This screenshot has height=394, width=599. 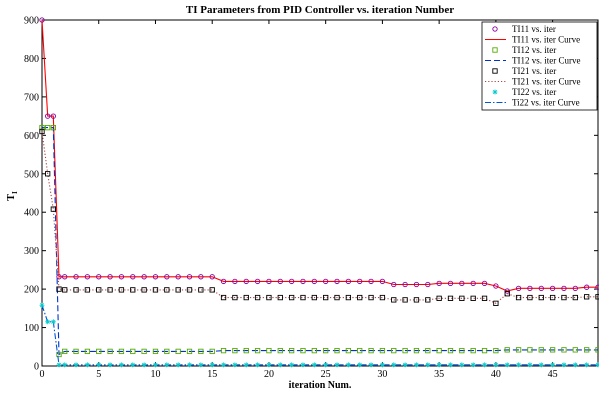 I want to click on y-tick-label: 700, so click(x=31, y=97).